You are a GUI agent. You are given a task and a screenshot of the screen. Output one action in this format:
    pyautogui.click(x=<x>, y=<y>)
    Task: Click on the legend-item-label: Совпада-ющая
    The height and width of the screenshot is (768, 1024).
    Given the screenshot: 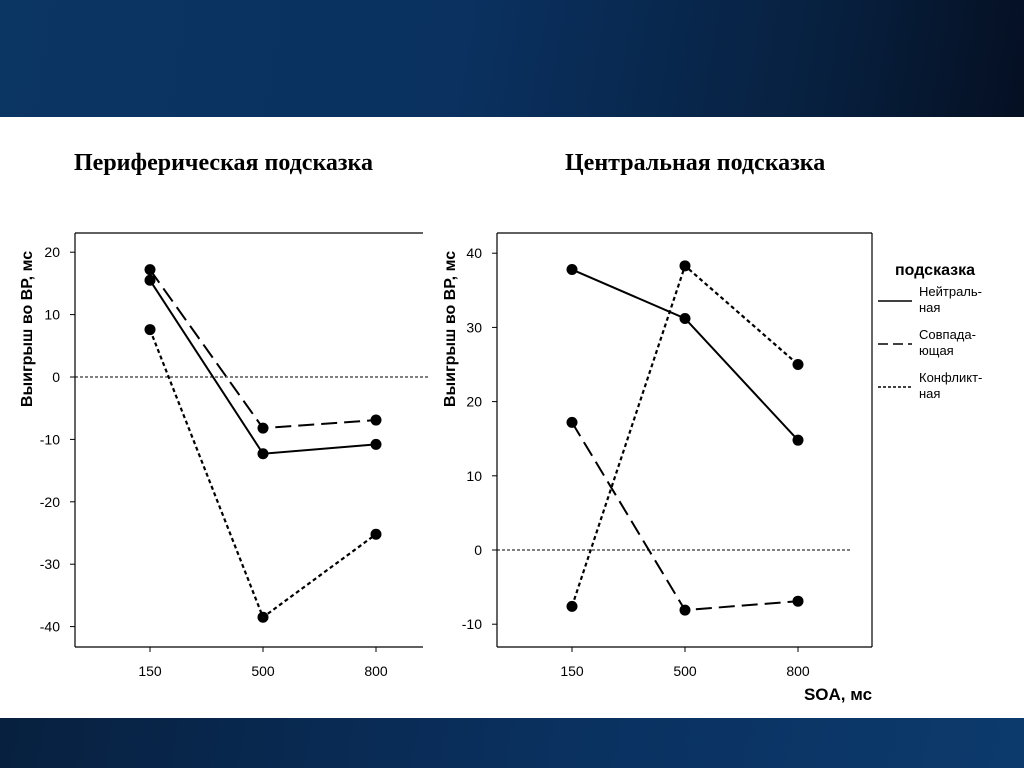 What is the action you would take?
    pyautogui.click(x=947, y=342)
    